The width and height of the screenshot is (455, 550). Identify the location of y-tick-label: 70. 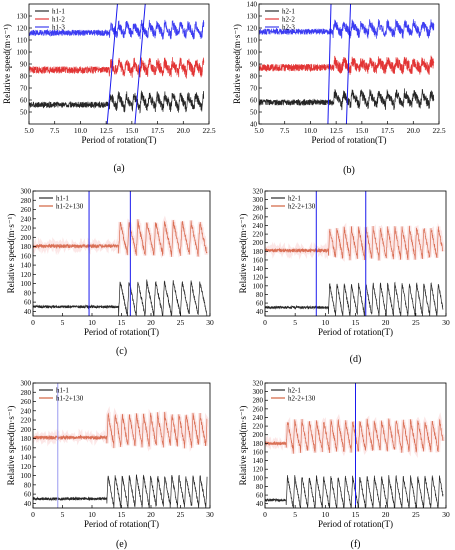
(24, 89).